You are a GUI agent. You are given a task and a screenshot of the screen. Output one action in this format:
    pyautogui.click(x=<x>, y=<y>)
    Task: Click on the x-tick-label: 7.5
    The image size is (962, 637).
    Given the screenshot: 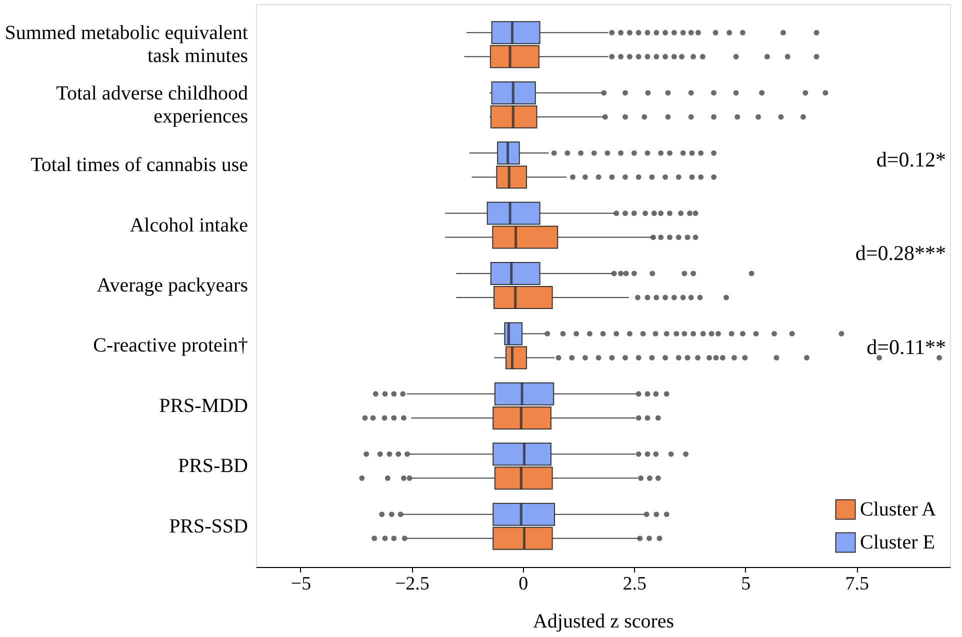 What is the action you would take?
    pyautogui.click(x=857, y=584)
    